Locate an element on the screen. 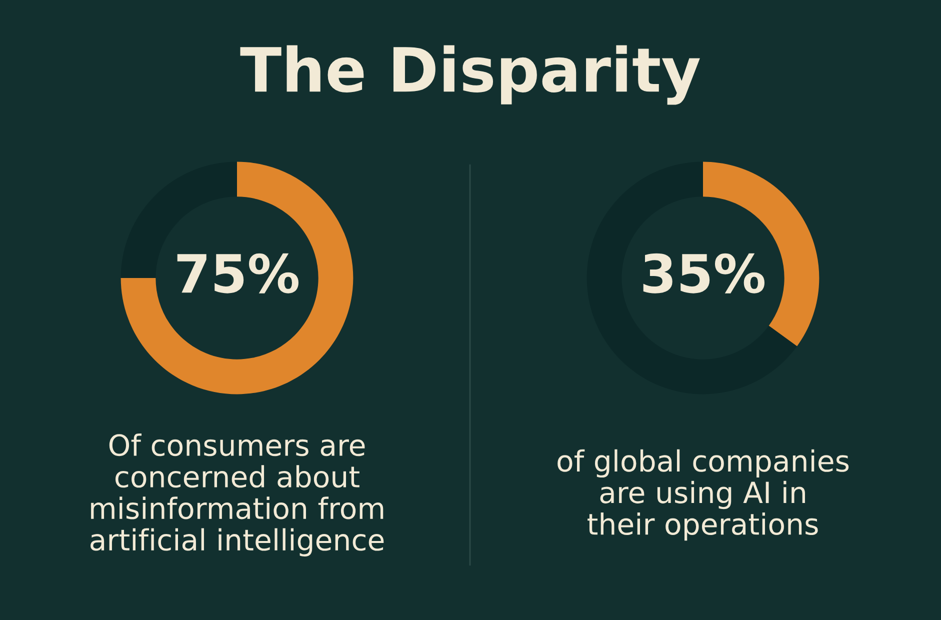  text: of global companies are using AI in their operations is located at coordinates (703, 495).